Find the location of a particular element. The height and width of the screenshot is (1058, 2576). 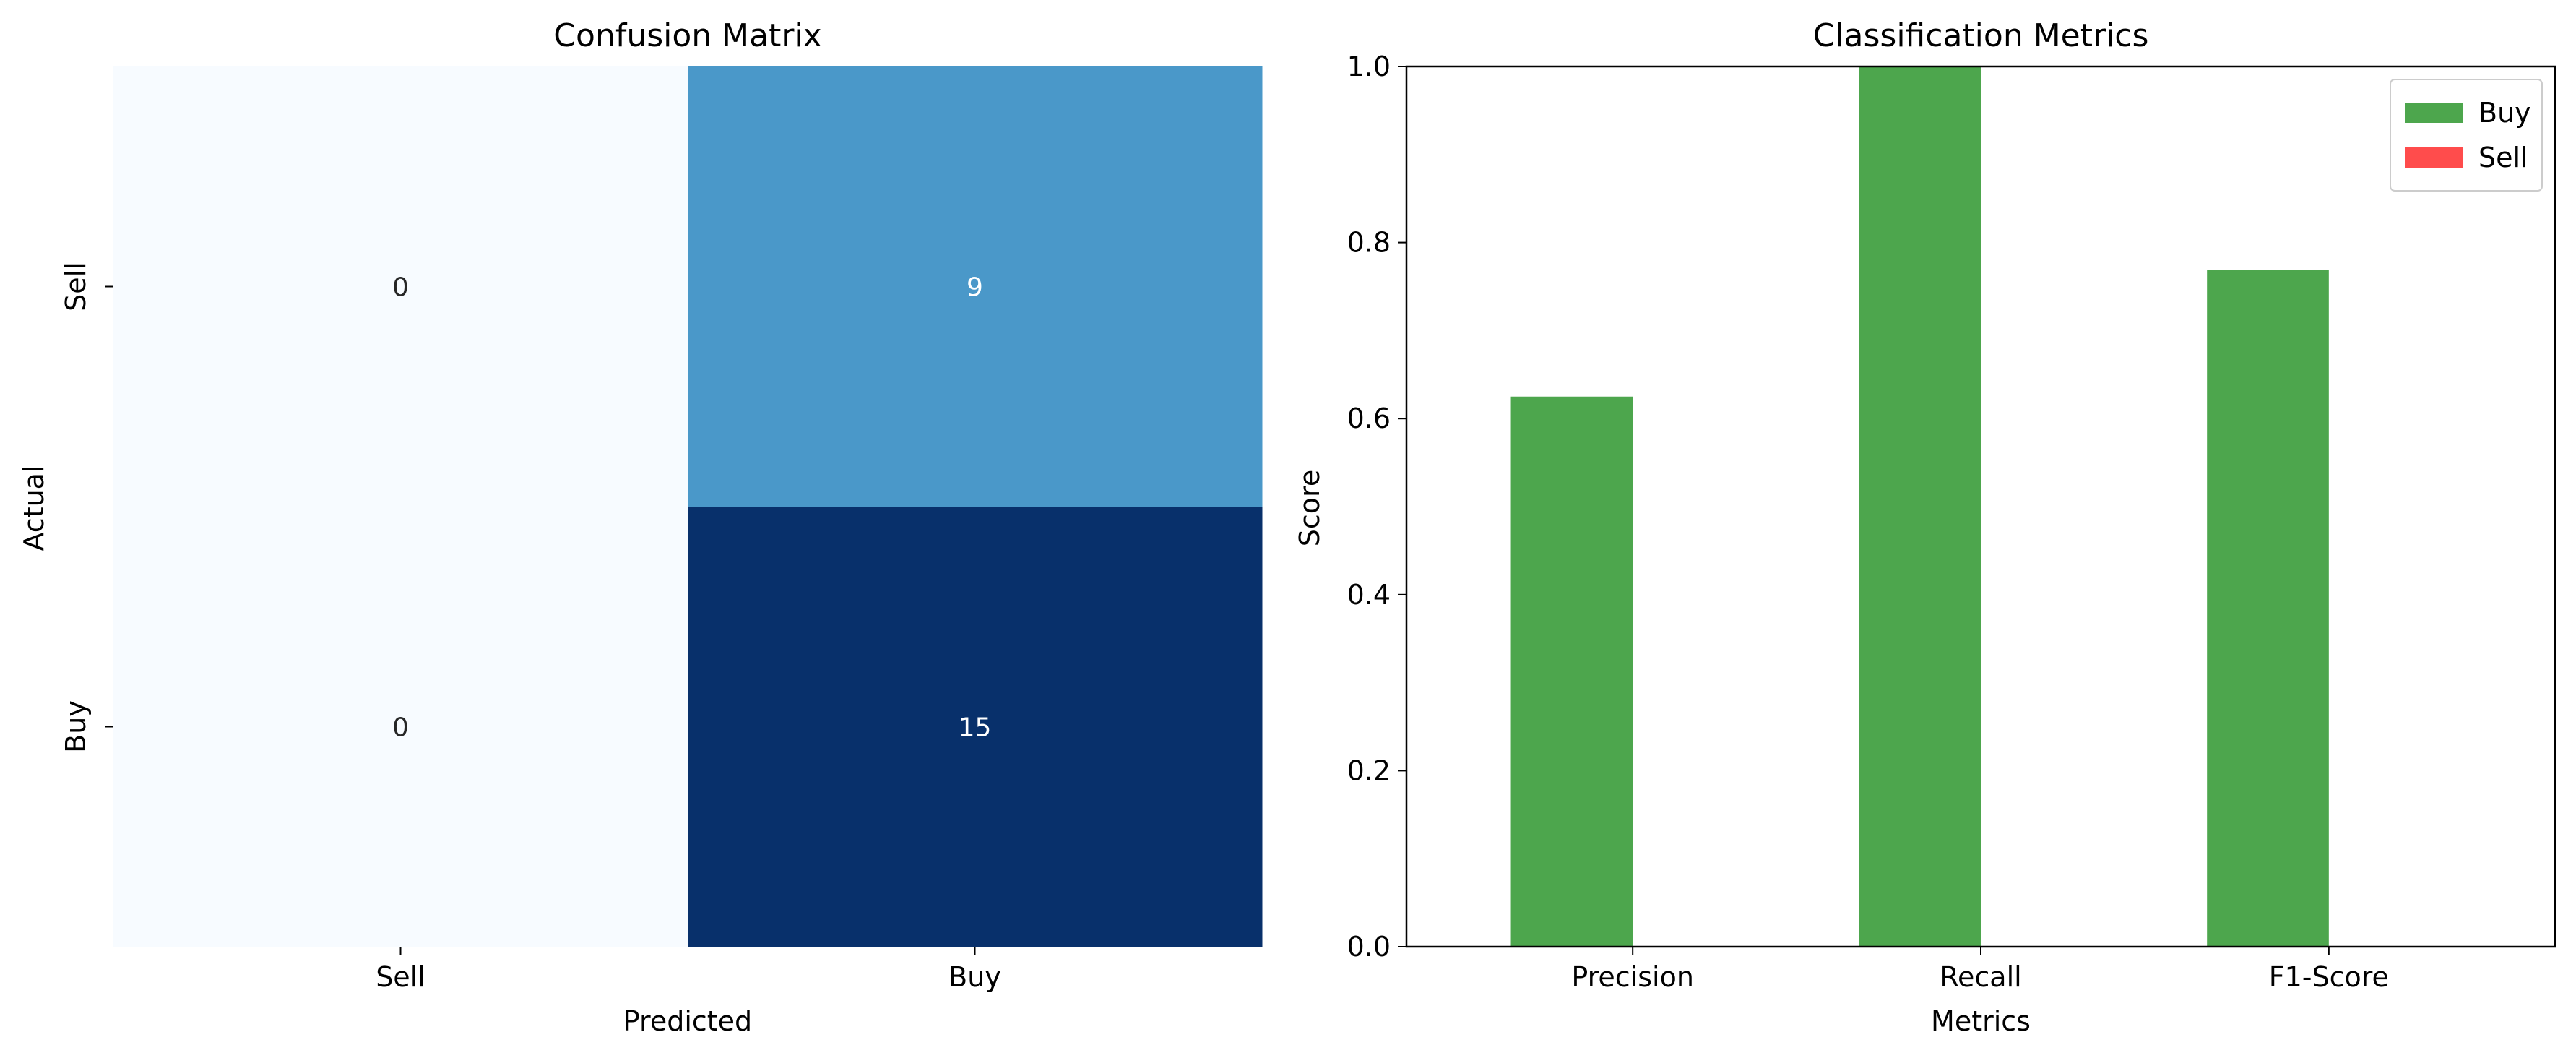

y-tick-label: 0.0 is located at coordinates (1369, 947).